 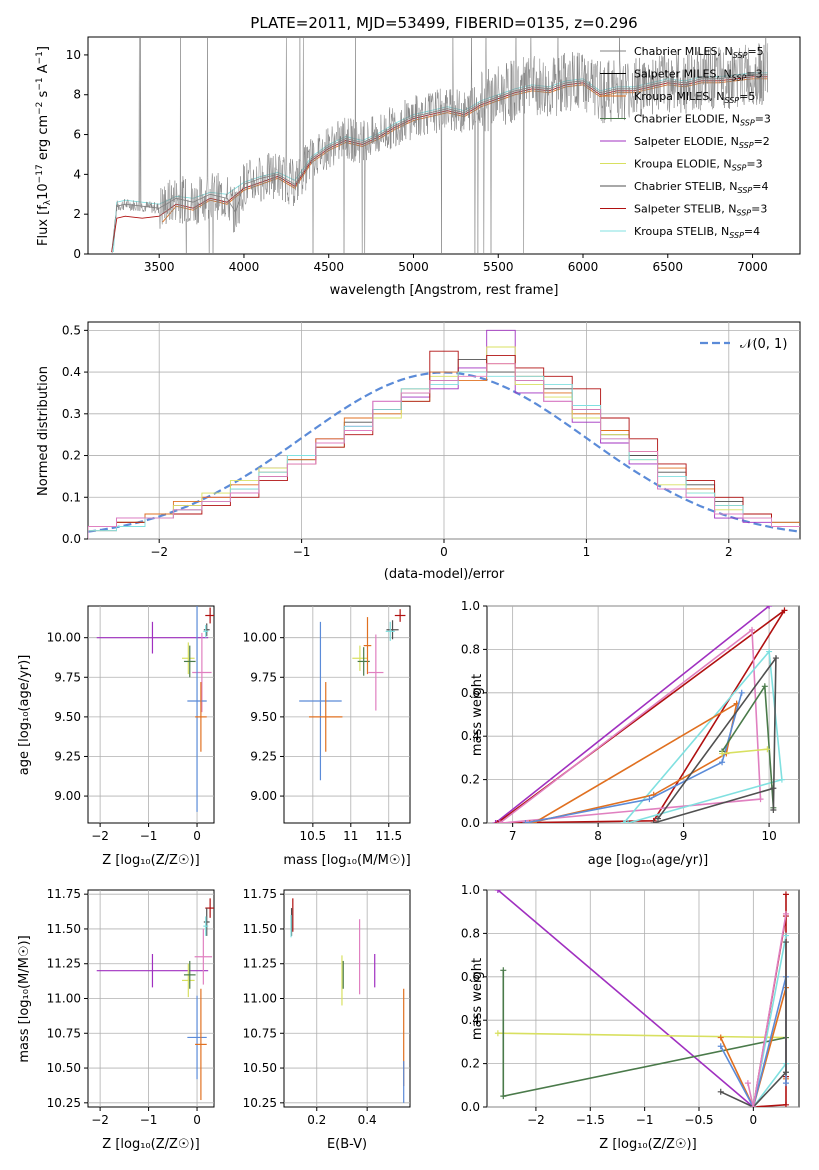 I want to click on legend-label: Chabrier MILES, NSSP=5, so click(x=699, y=52).